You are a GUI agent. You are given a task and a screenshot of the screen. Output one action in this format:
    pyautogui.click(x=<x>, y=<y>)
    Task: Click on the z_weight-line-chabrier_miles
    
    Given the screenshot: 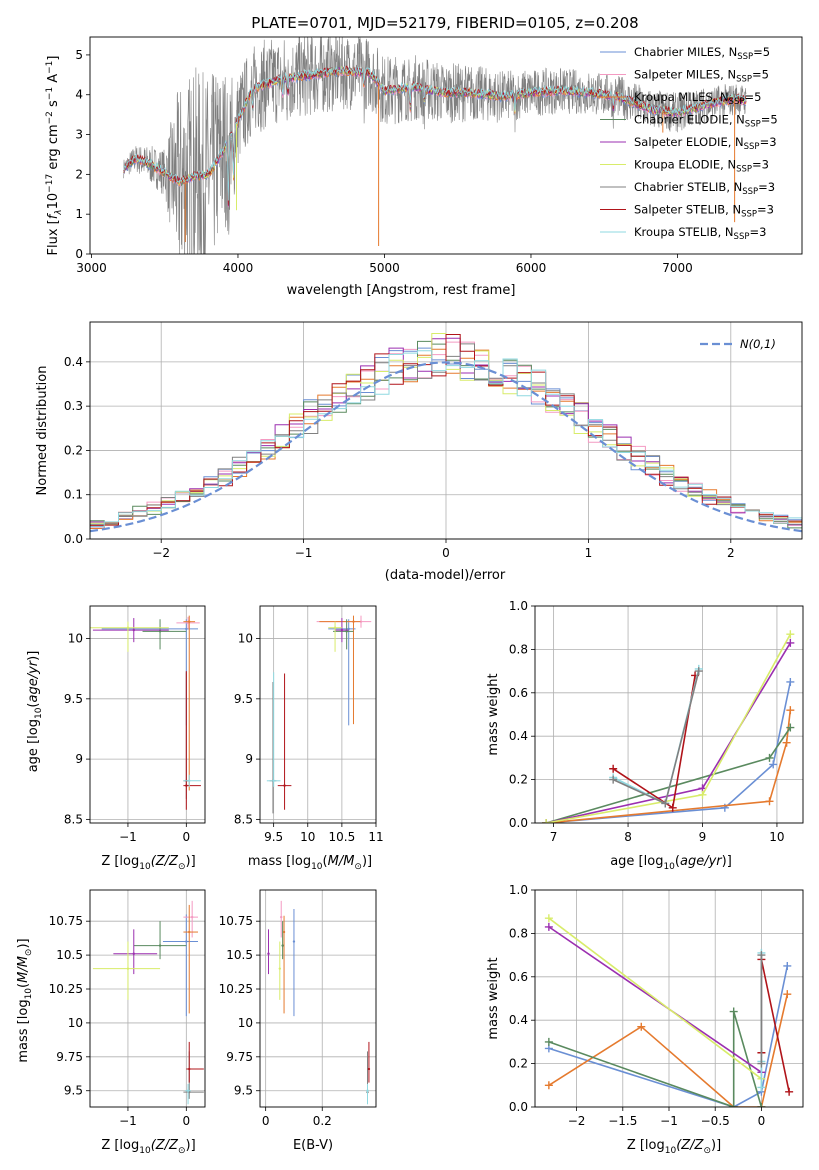 What is the action you would take?
    pyautogui.click(x=668, y=1036)
    